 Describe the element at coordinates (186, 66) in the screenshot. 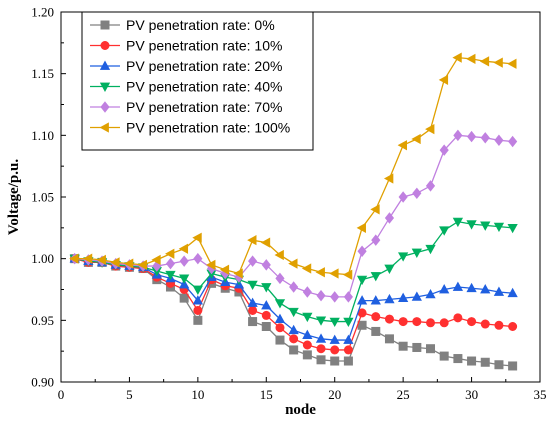

I see `legend-item: PV penetration rate: 20%` at that location.